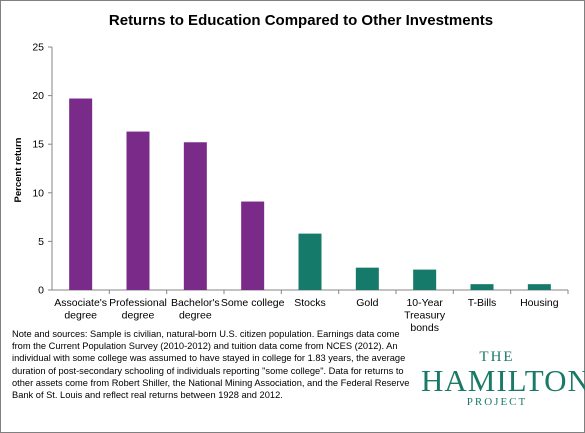 This screenshot has height=433, width=585. Describe the element at coordinates (497, 357) in the screenshot. I see `logo-line-the: THE` at that location.